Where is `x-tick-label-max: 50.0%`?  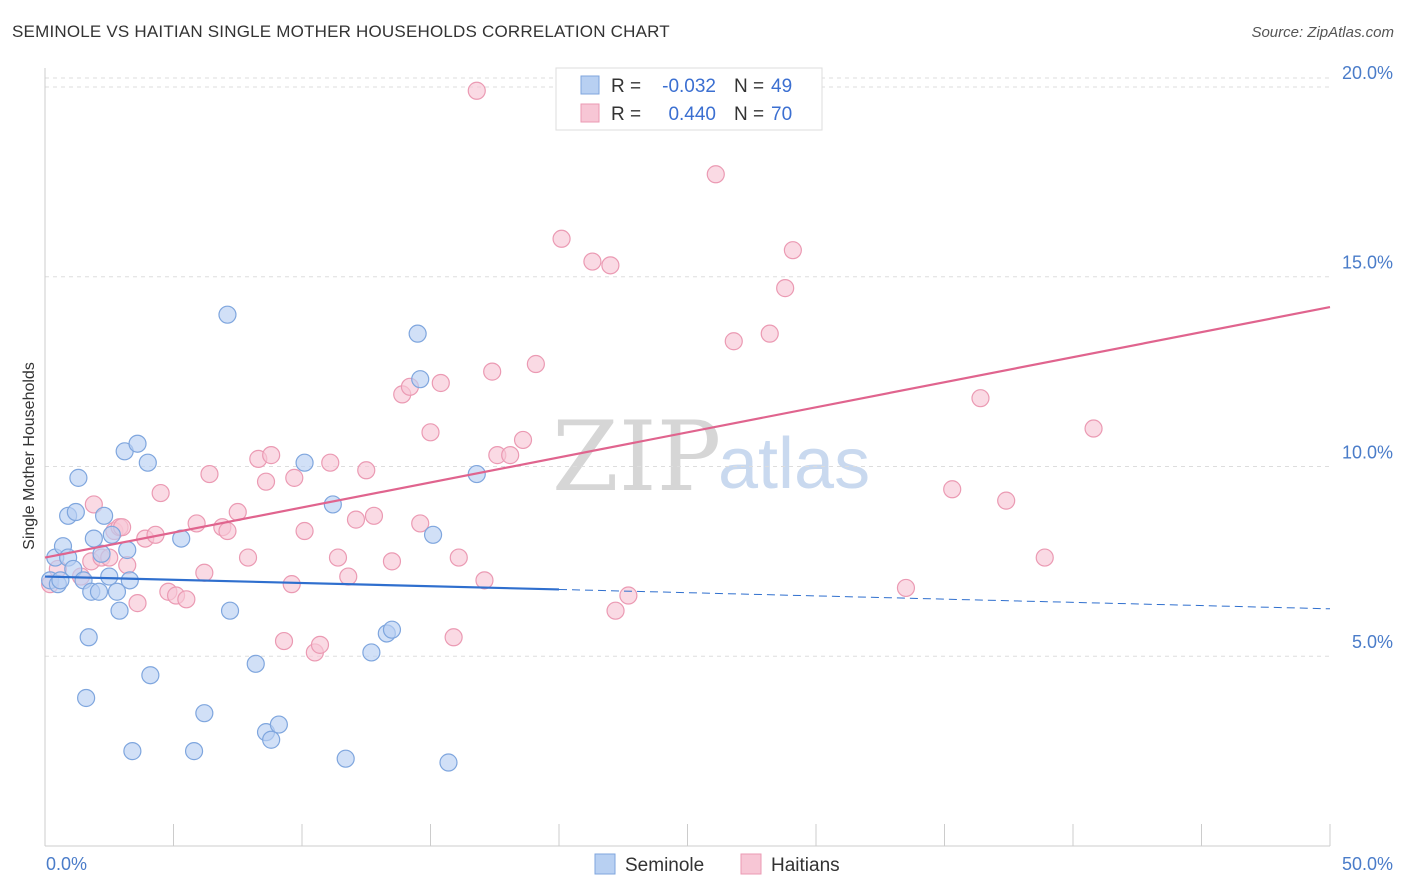
x-tick-label-max: 50.0% is located at coordinates (1367, 864).